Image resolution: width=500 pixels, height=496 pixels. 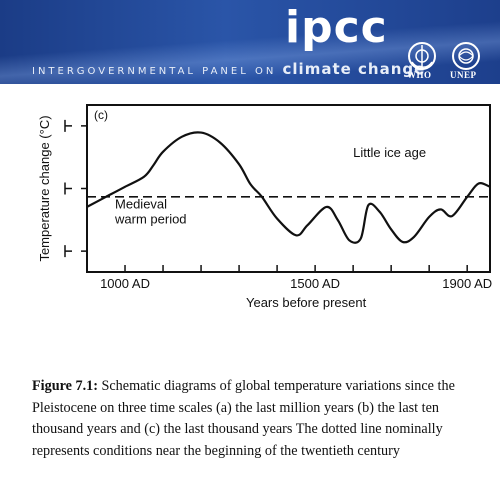 What do you see at coordinates (154, 71) in the screenshot?
I see `org-name-prefix: INTERGOVERNMENTAL PANEL ON` at bounding box center [154, 71].